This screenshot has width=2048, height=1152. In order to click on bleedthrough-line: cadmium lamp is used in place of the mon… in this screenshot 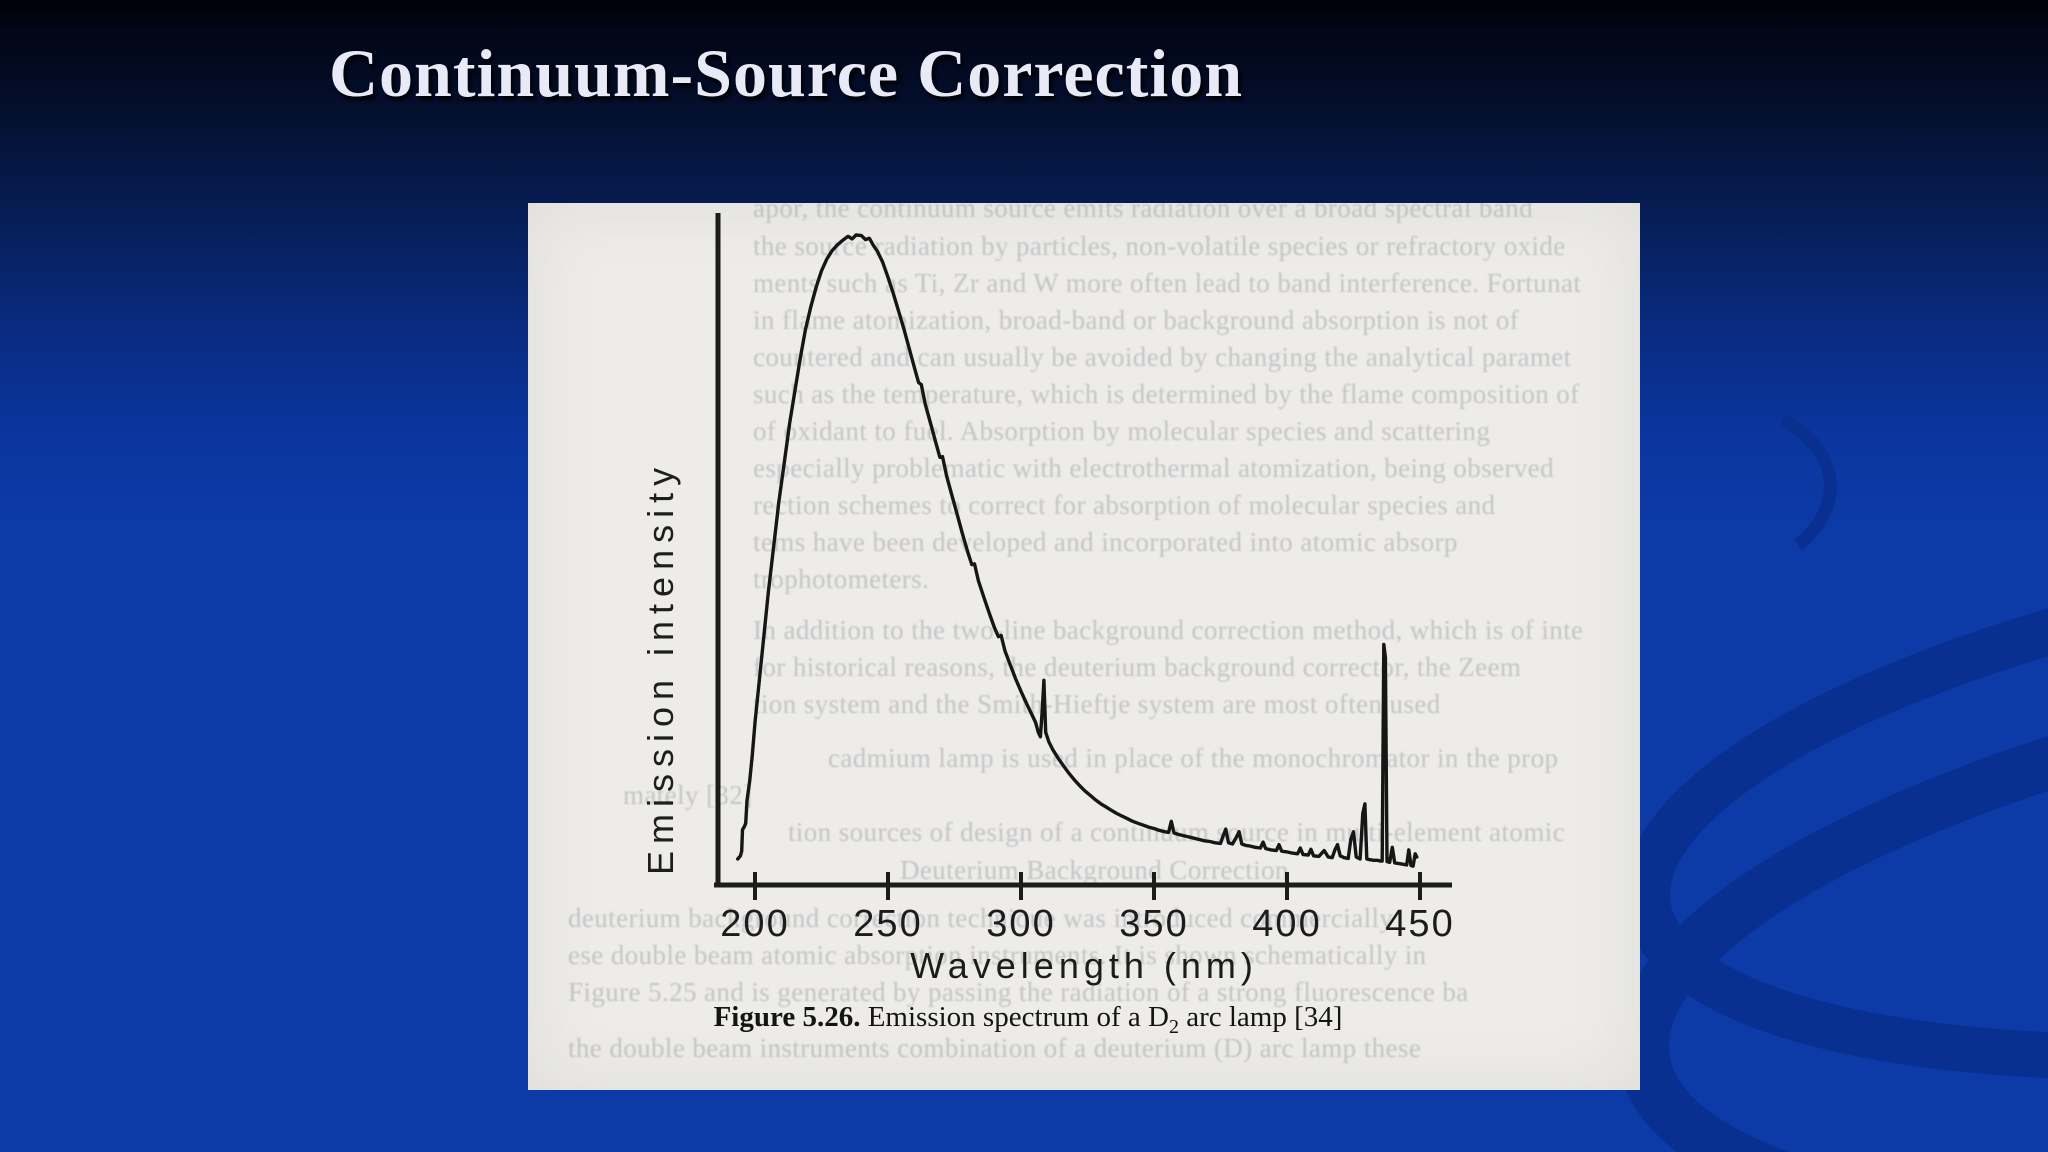, I will do `click(1193, 758)`.